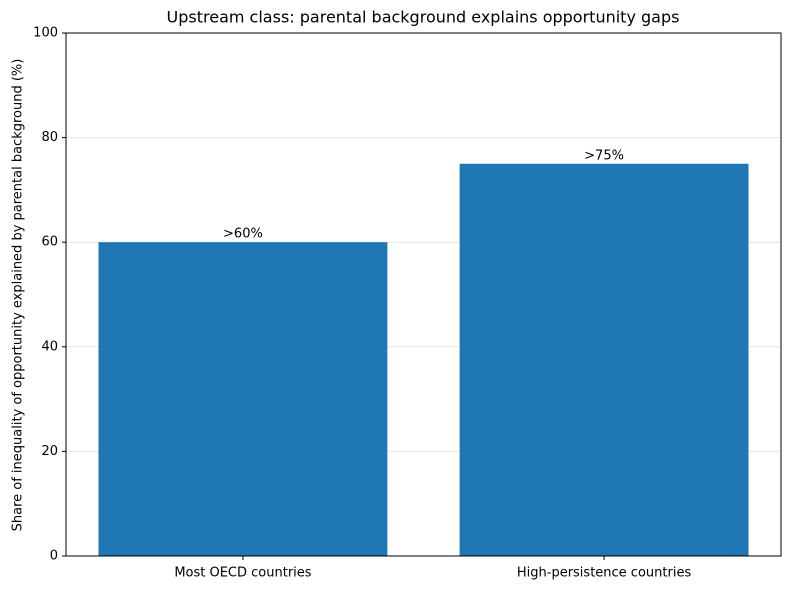 The width and height of the screenshot is (790, 590). Describe the element at coordinates (49, 137) in the screenshot. I see `y-tick-label: 80` at that location.